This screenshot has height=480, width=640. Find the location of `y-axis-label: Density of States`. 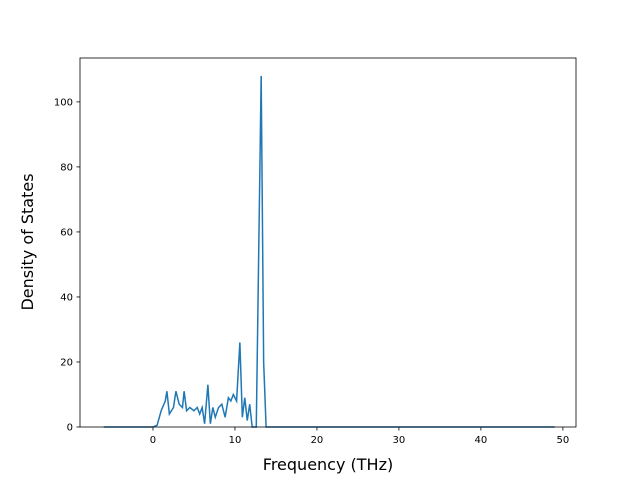

y-axis-label: Density of States is located at coordinates (27, 241).